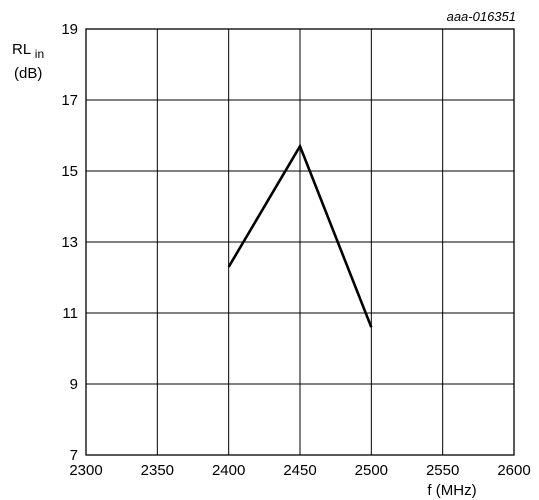 This screenshot has height=500, width=539. I want to click on y-tick-label-0: 7, so click(74, 455).